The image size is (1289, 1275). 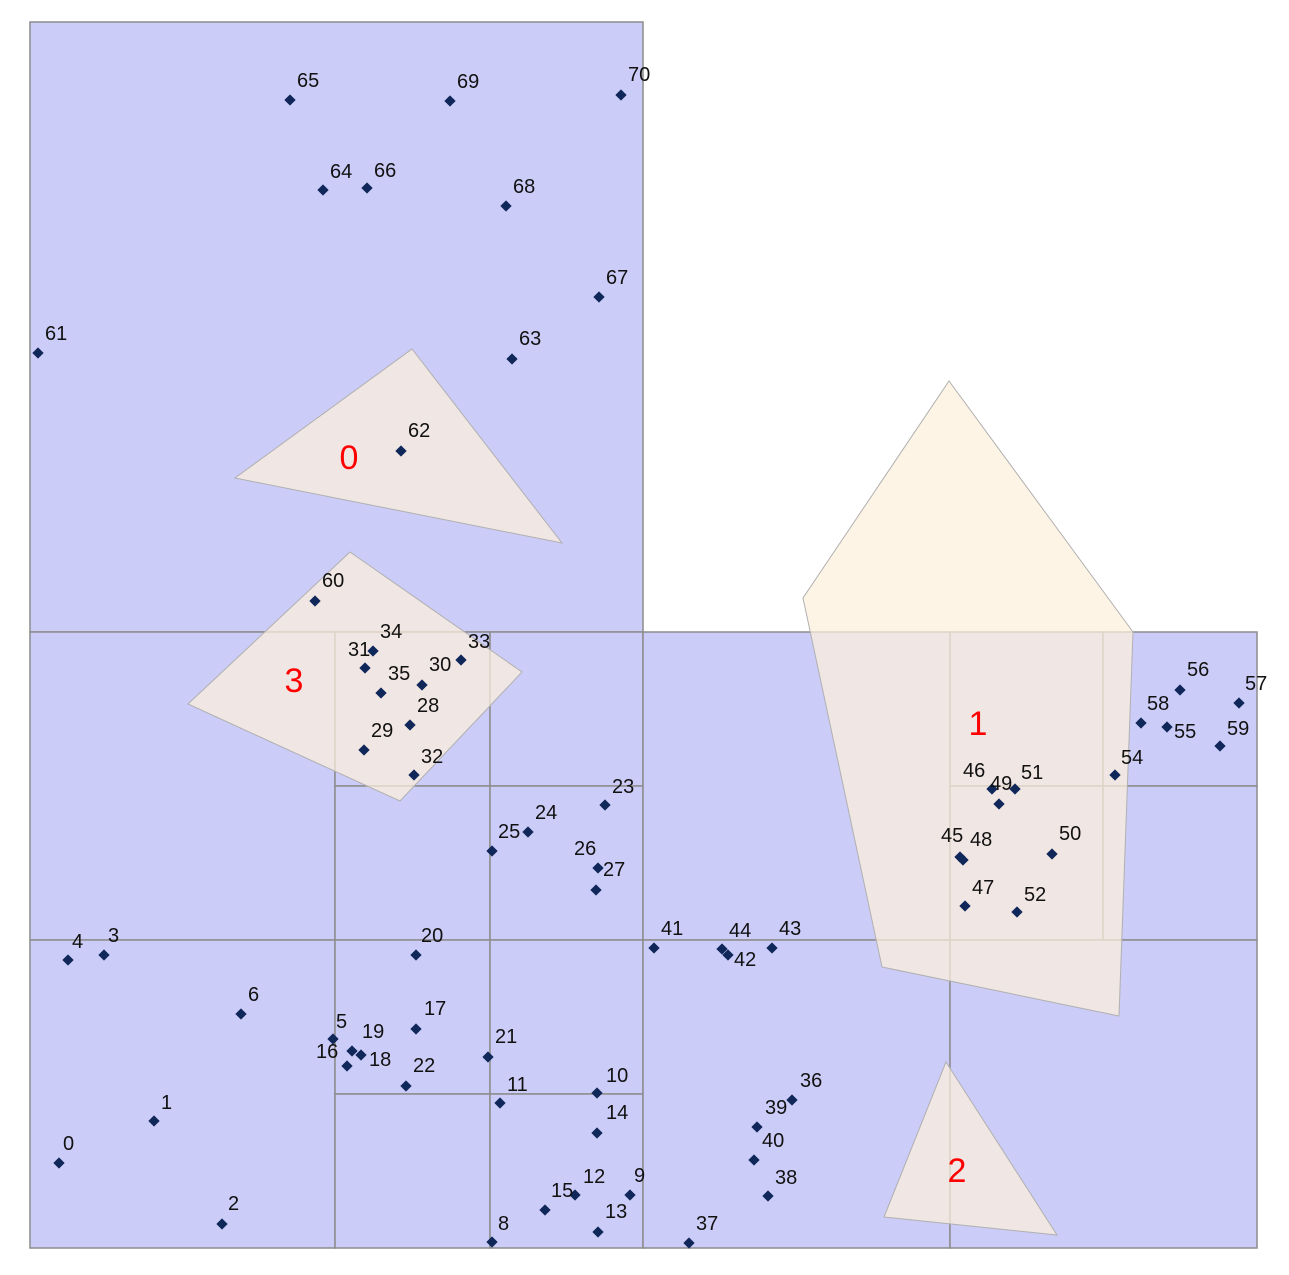 I want to click on point-label: 17, so click(x=435, y=1009).